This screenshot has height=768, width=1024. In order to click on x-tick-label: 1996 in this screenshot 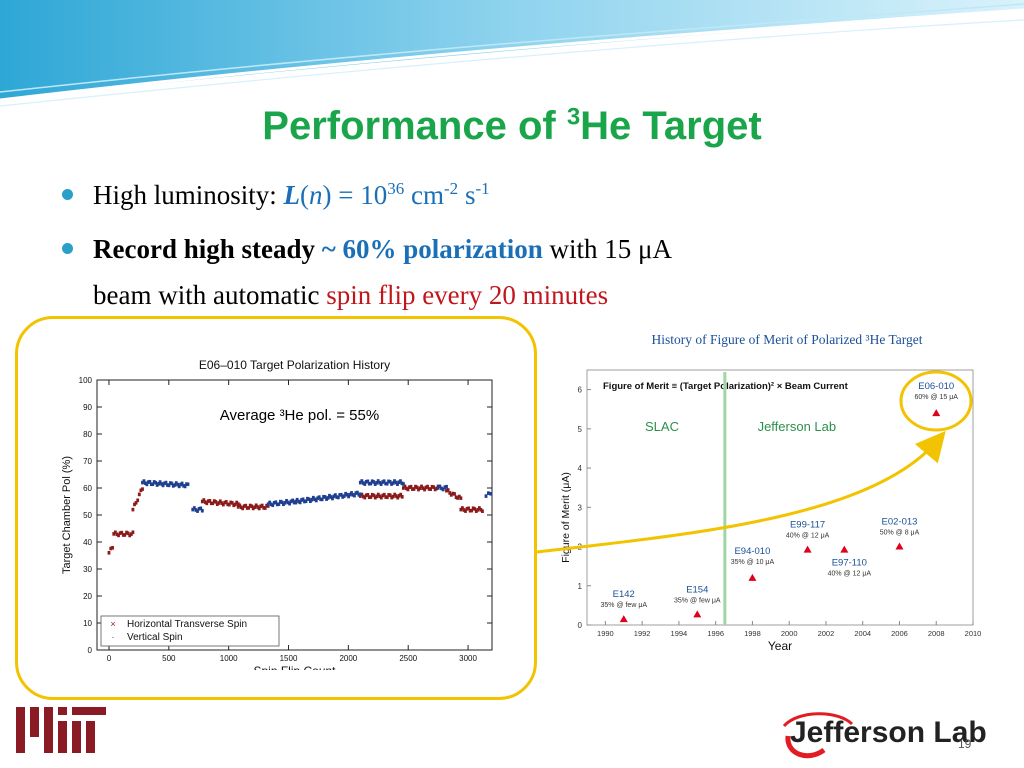, I will do `click(715, 633)`.